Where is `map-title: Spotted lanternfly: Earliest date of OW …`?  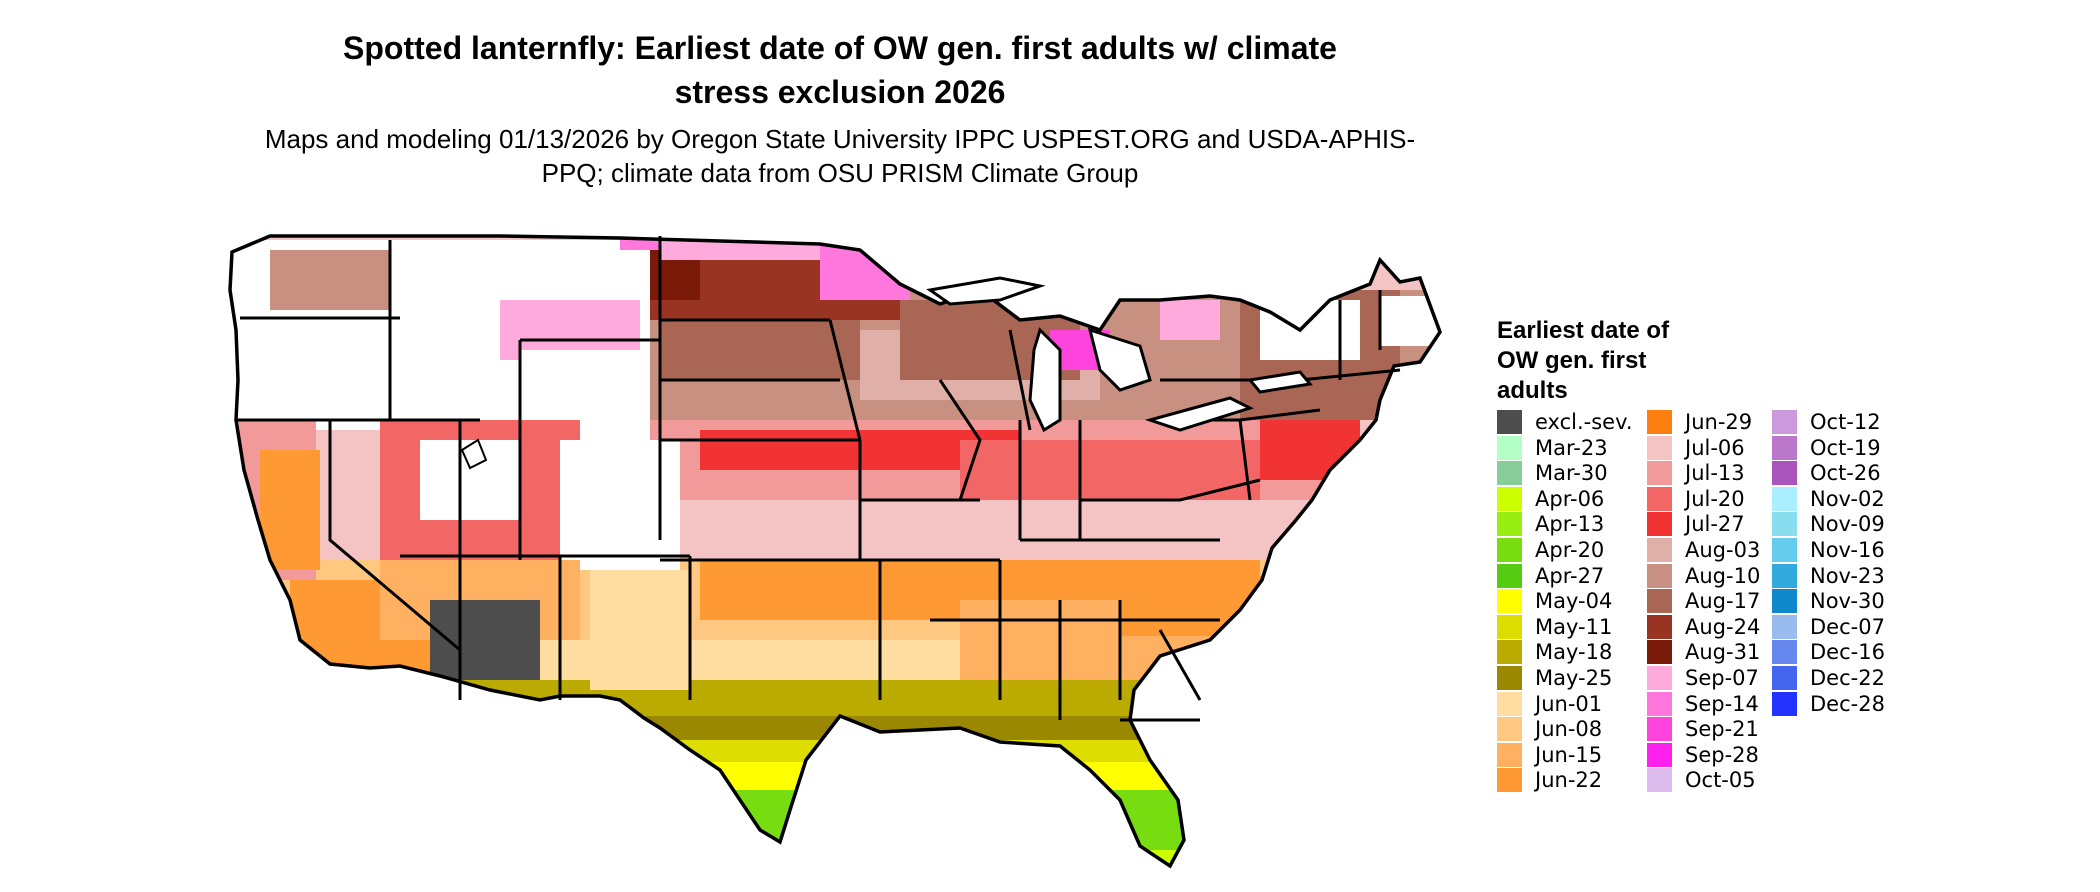
map-title: Spotted lanternfly: Earliest date of OW … is located at coordinates (840, 70).